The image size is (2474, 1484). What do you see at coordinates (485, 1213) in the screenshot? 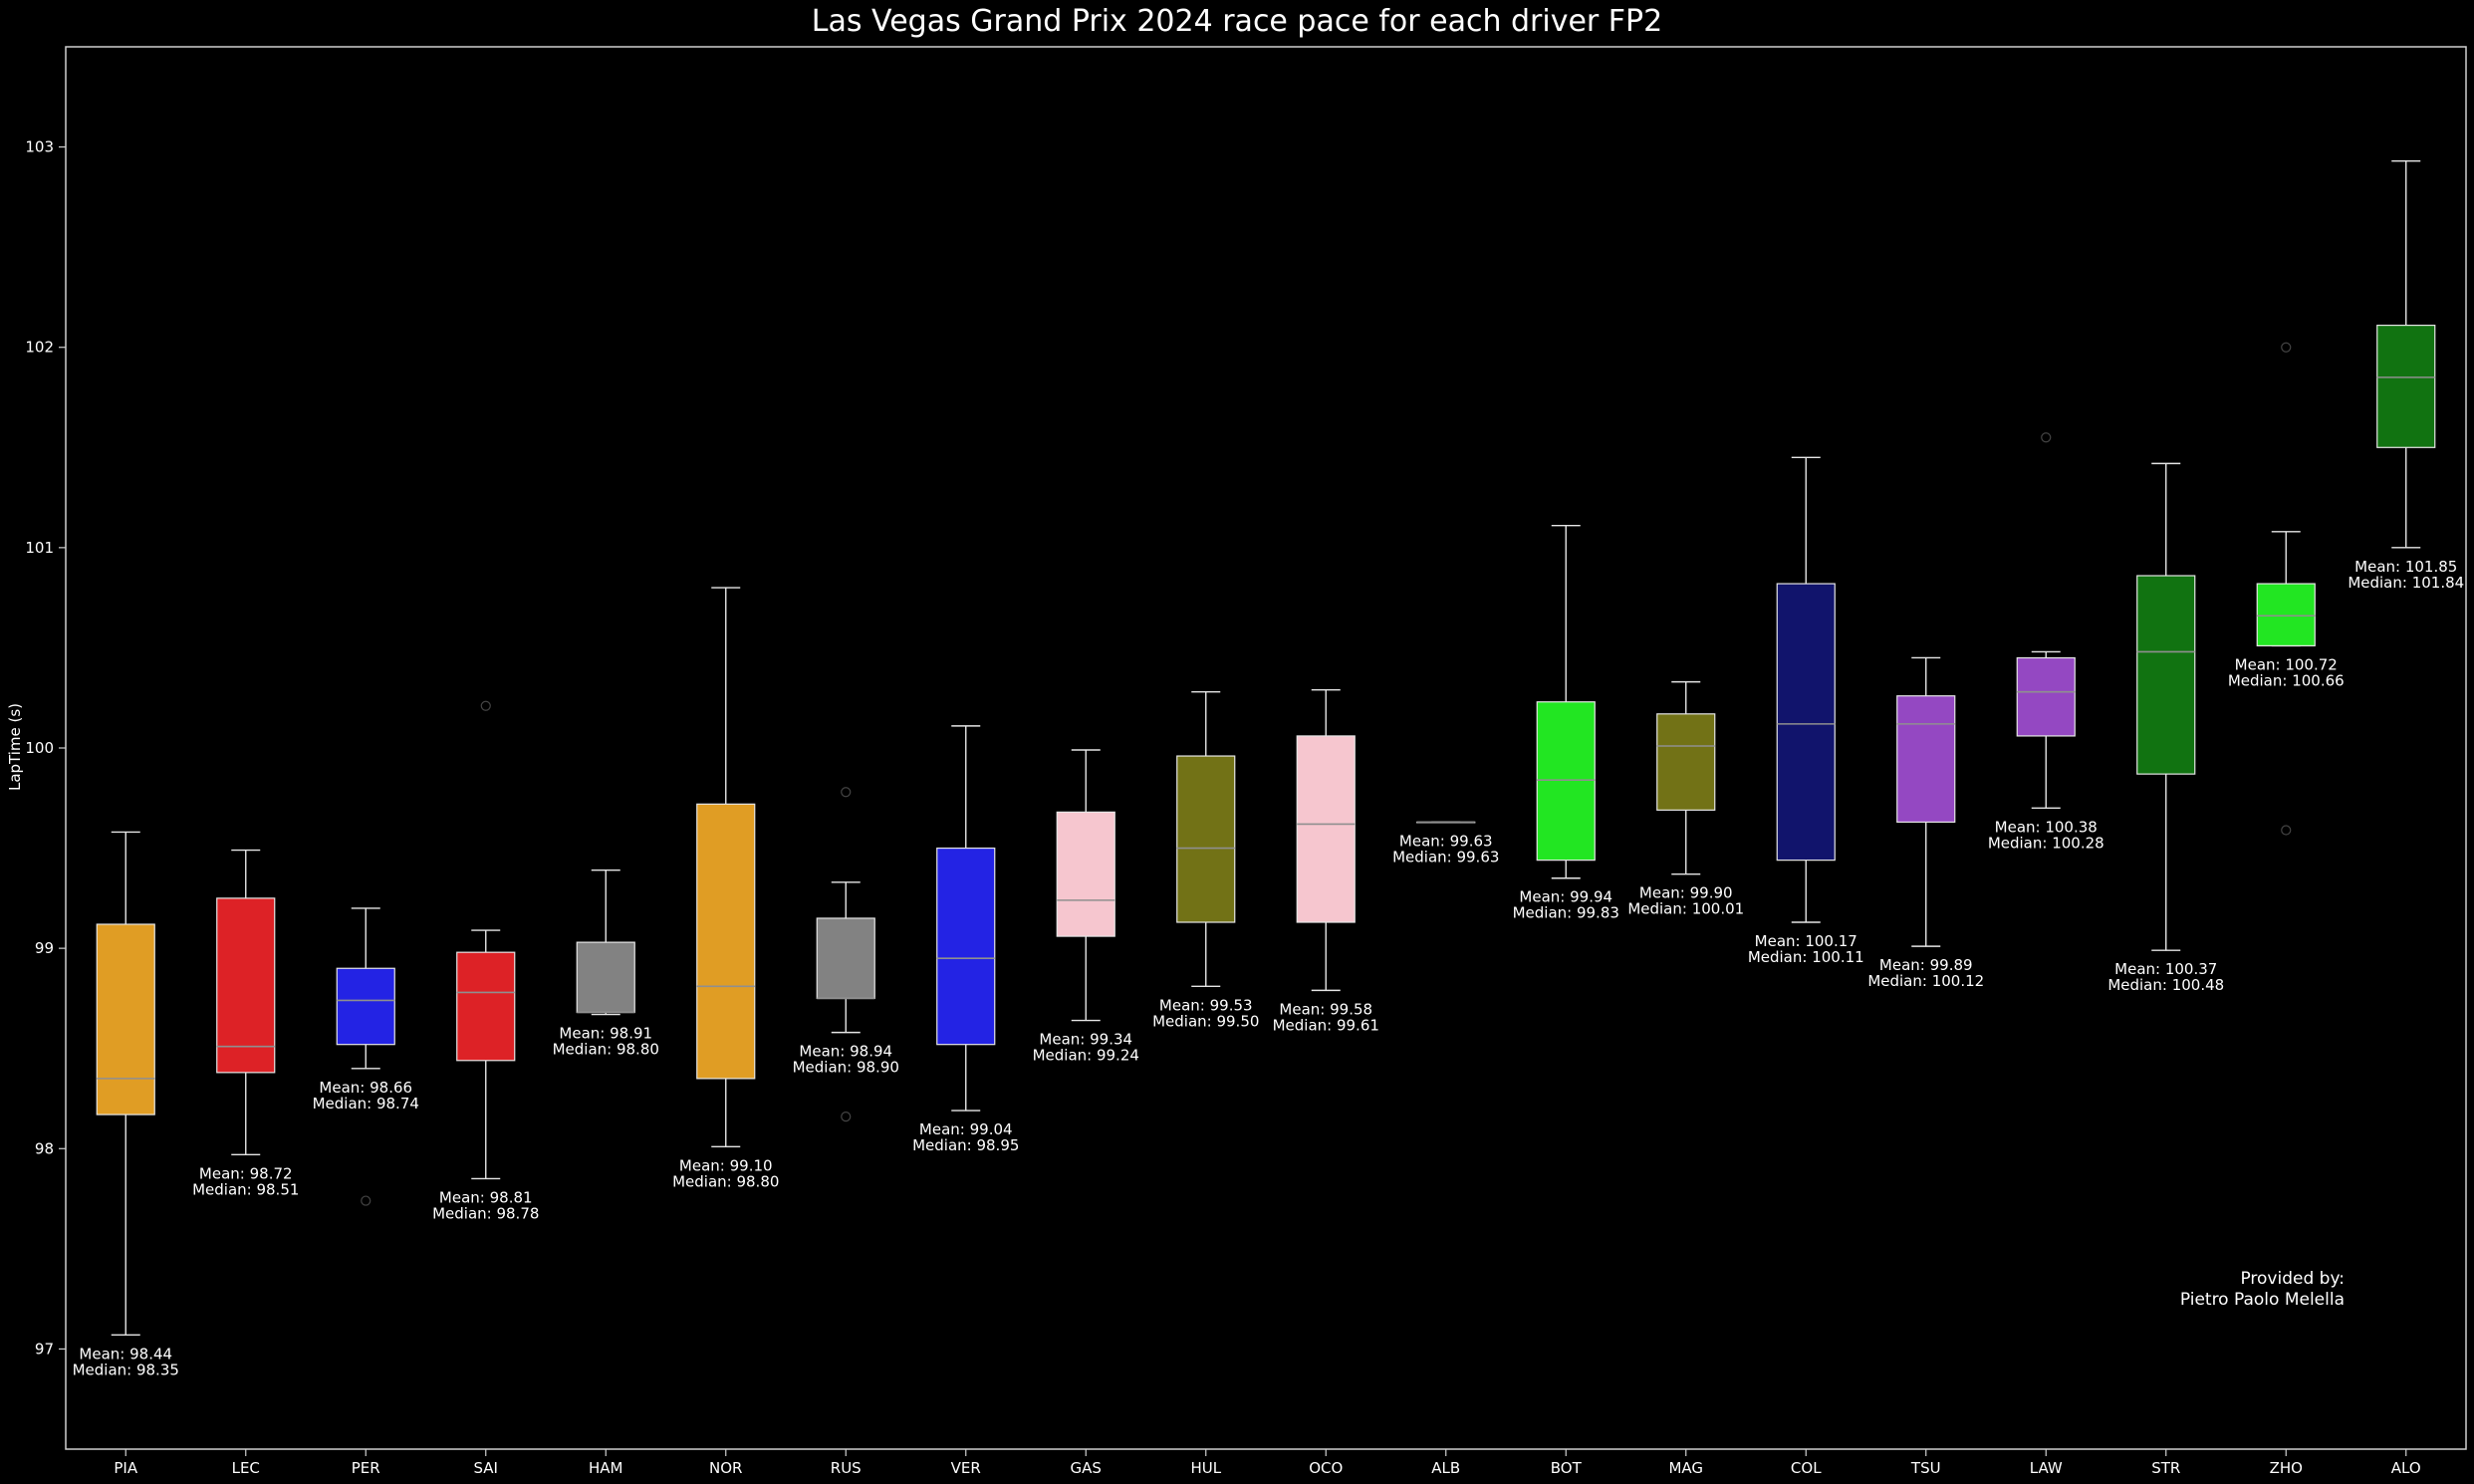
I see `median-label: Median: 98.78` at bounding box center [485, 1213].